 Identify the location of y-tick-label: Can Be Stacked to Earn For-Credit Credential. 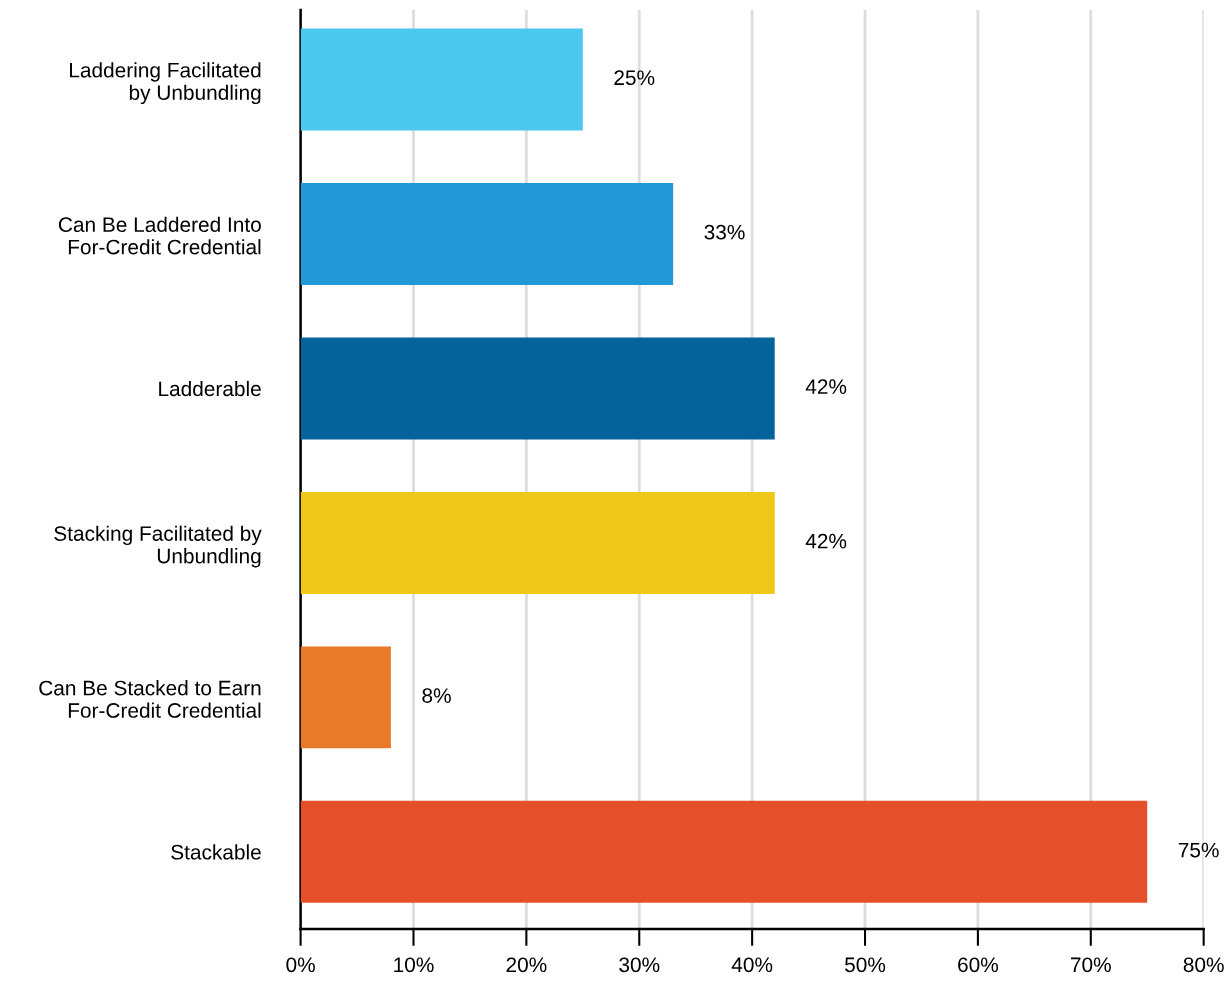
(150, 699).